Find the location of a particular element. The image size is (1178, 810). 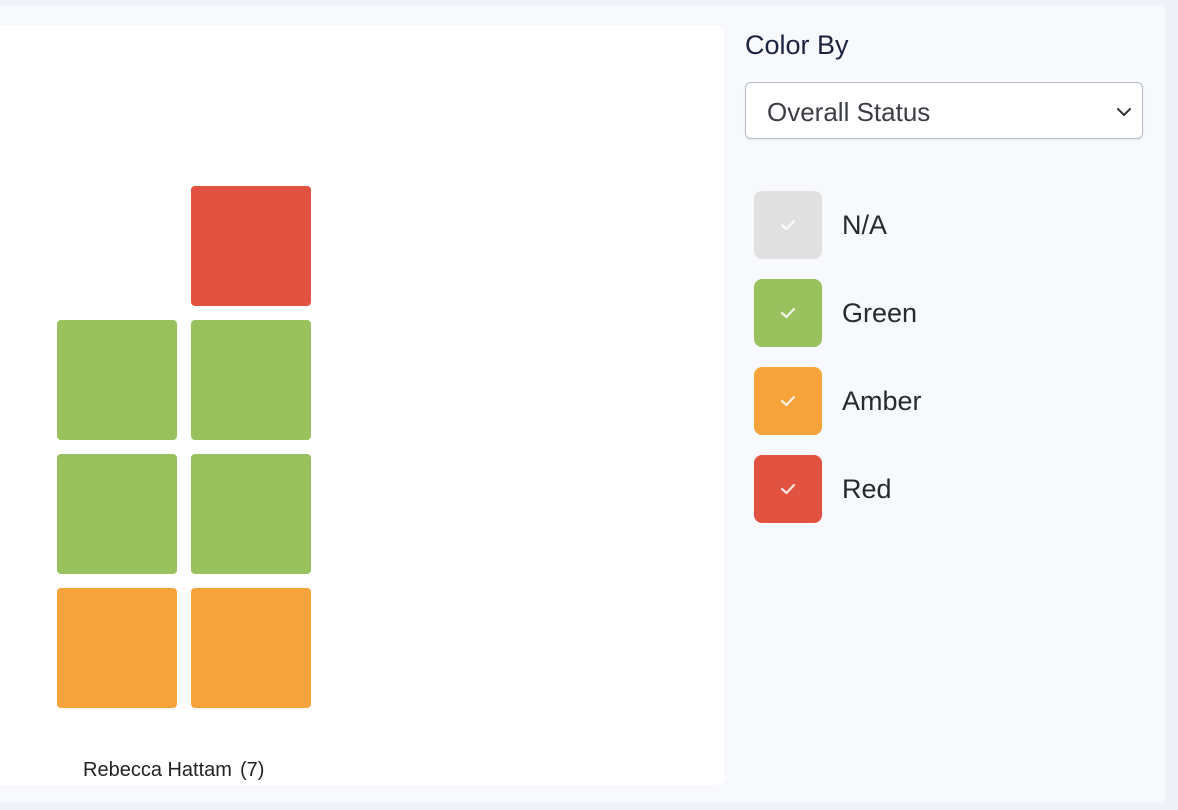

legend-label: Amber is located at coordinates (882, 401).